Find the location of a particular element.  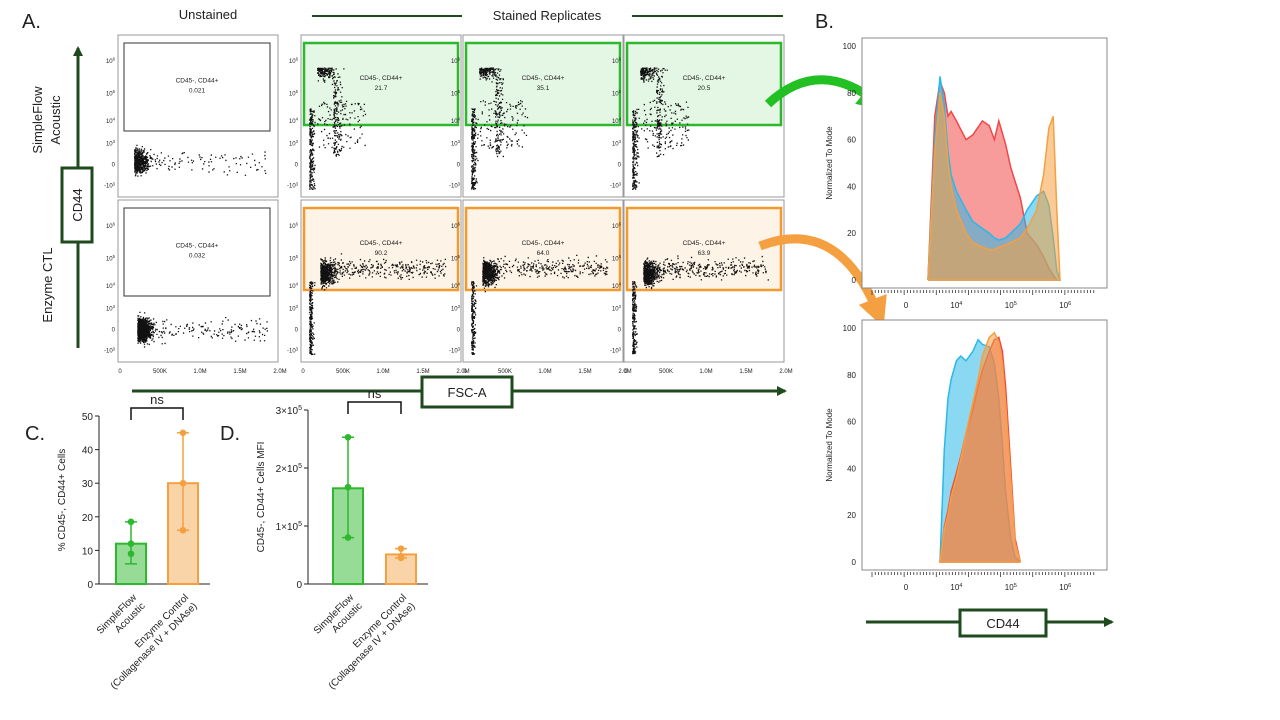

bar-y-tick-label: 50 is located at coordinates (88, 417).